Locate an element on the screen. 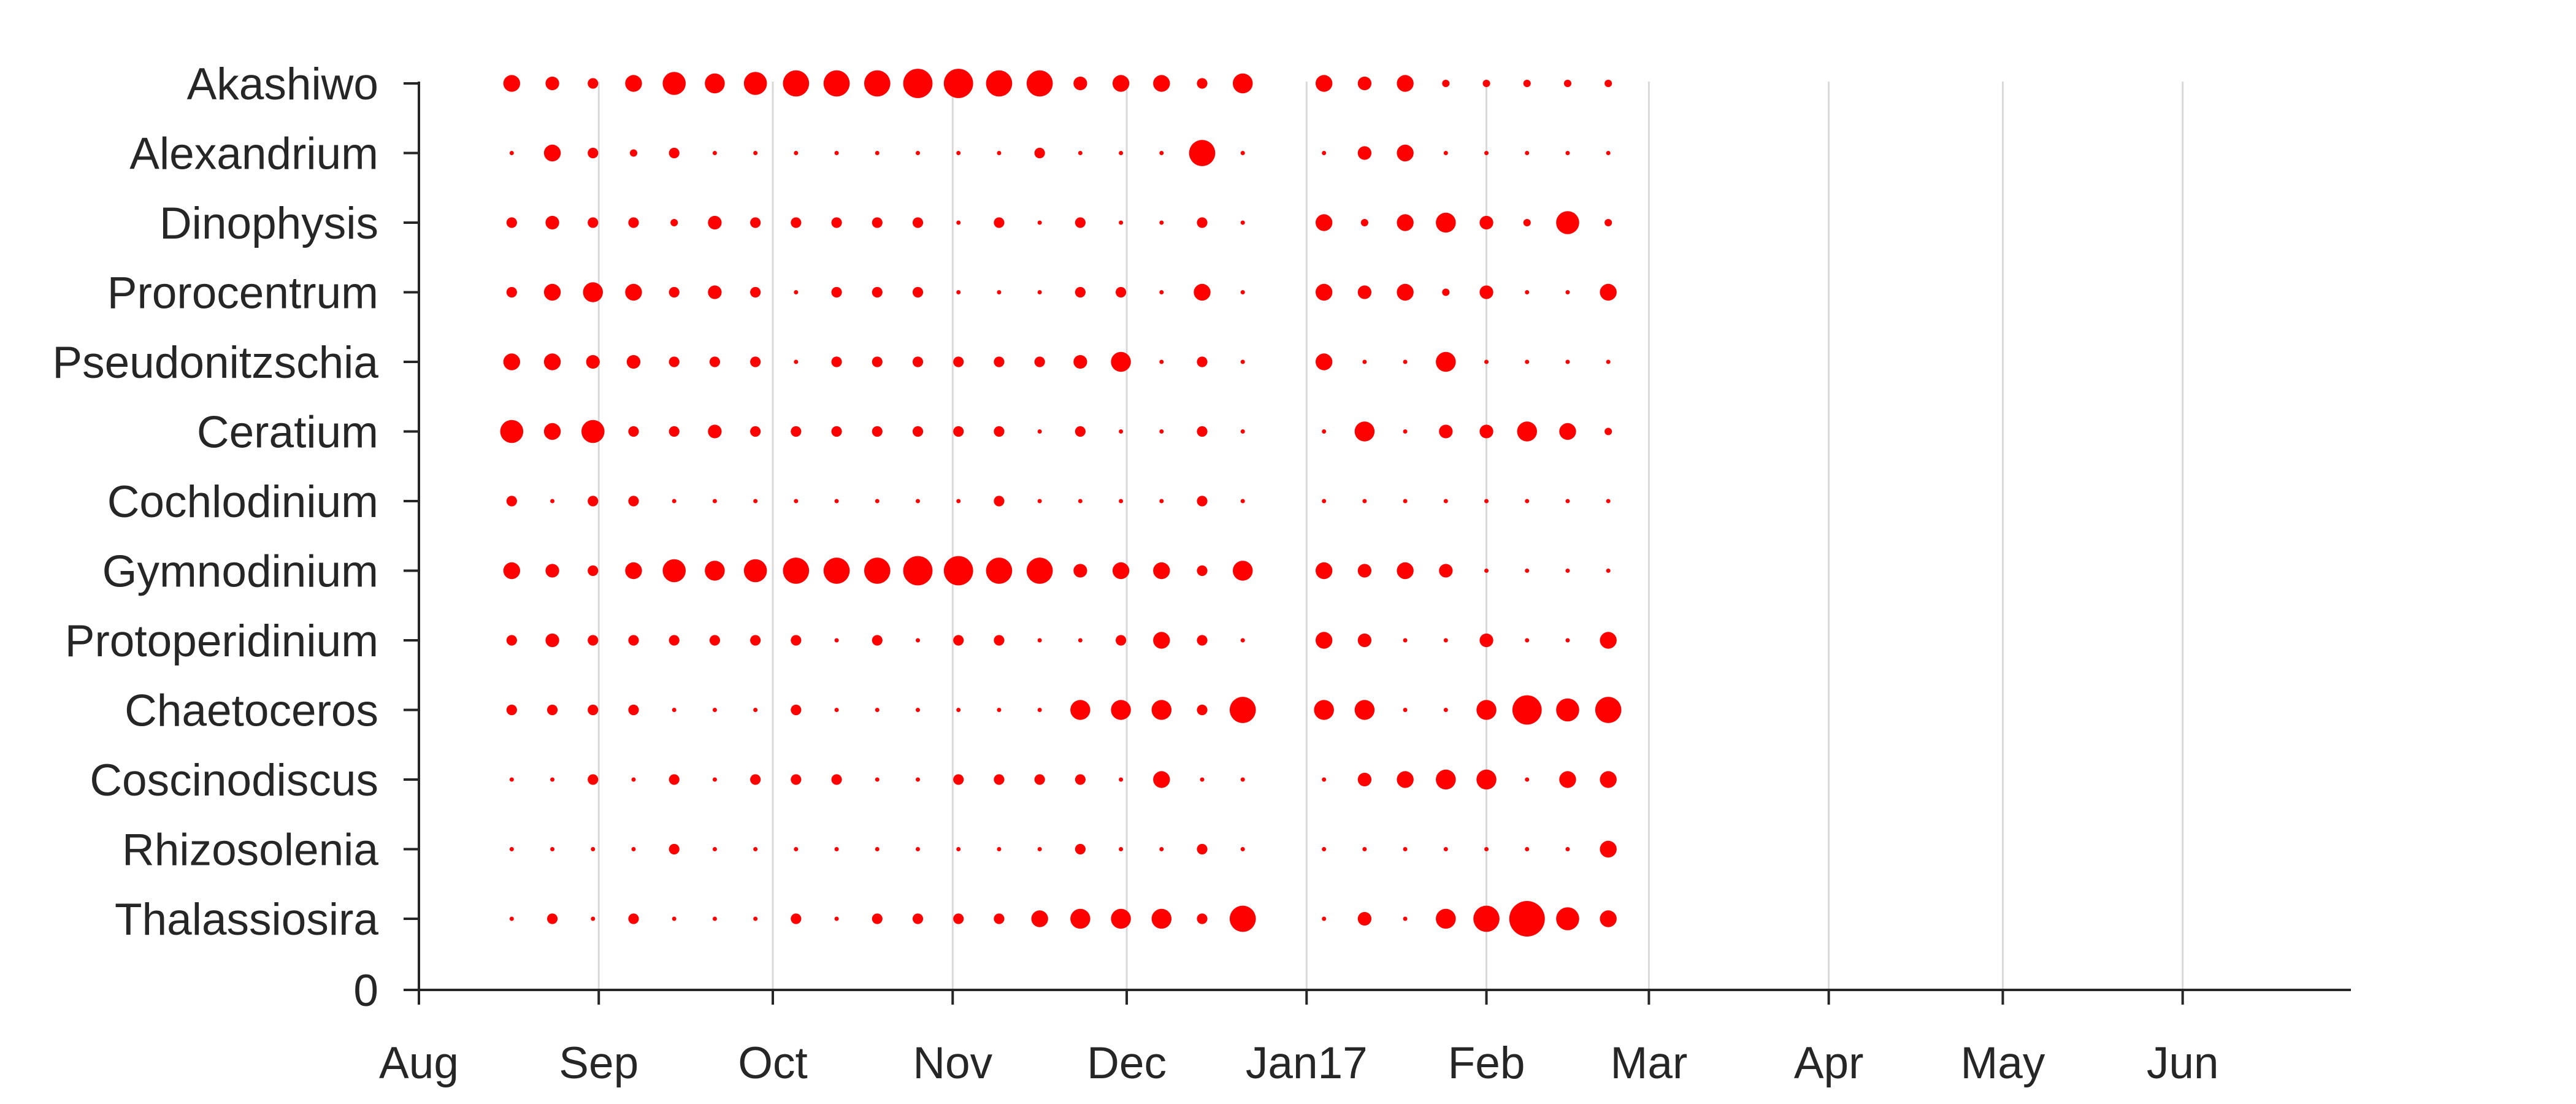 The height and width of the screenshot is (1104, 2576). y-tick-label-akashiwo: Akashiwo is located at coordinates (282, 84).